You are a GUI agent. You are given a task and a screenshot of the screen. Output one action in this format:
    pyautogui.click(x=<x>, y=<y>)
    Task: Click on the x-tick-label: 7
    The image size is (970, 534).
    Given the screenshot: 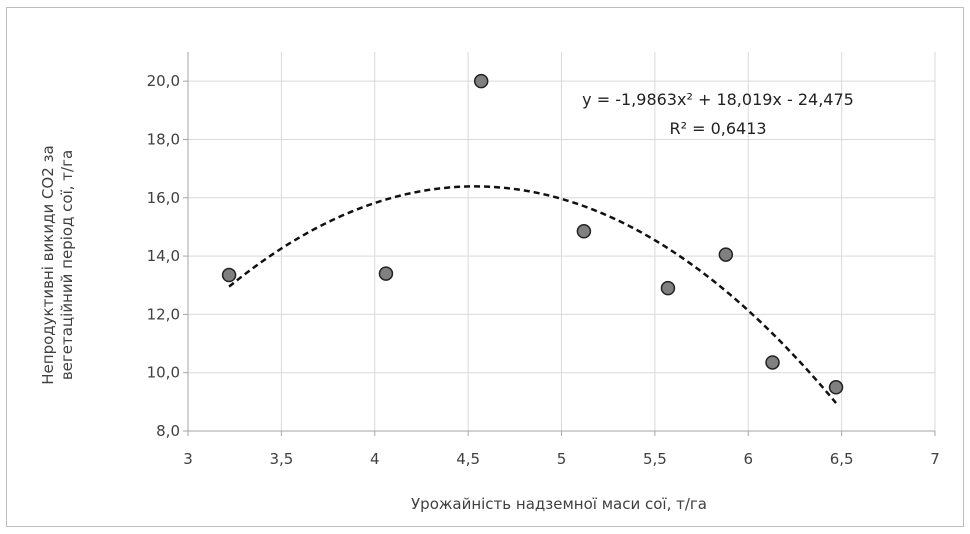 What is the action you would take?
    pyautogui.click(x=935, y=459)
    